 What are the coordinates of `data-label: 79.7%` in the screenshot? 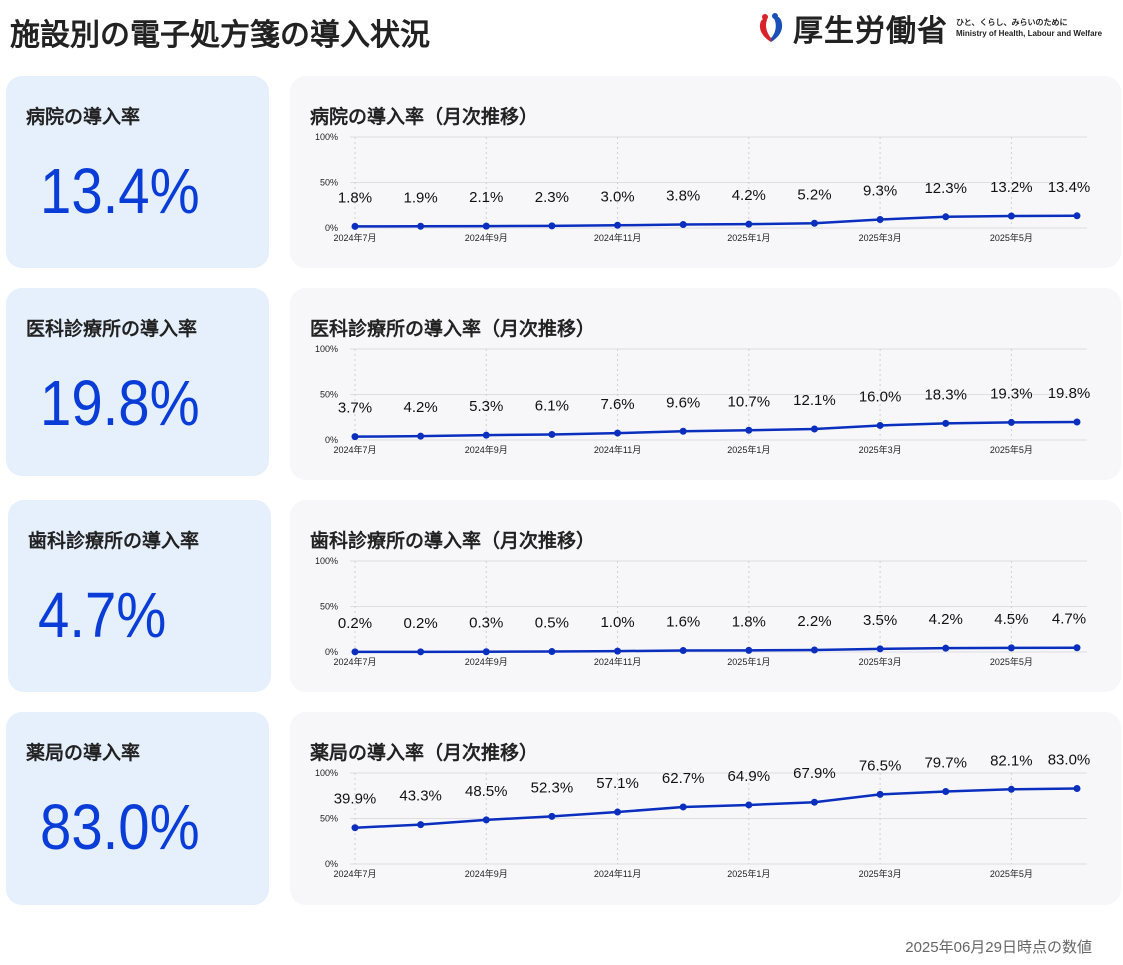 It's located at (945, 762).